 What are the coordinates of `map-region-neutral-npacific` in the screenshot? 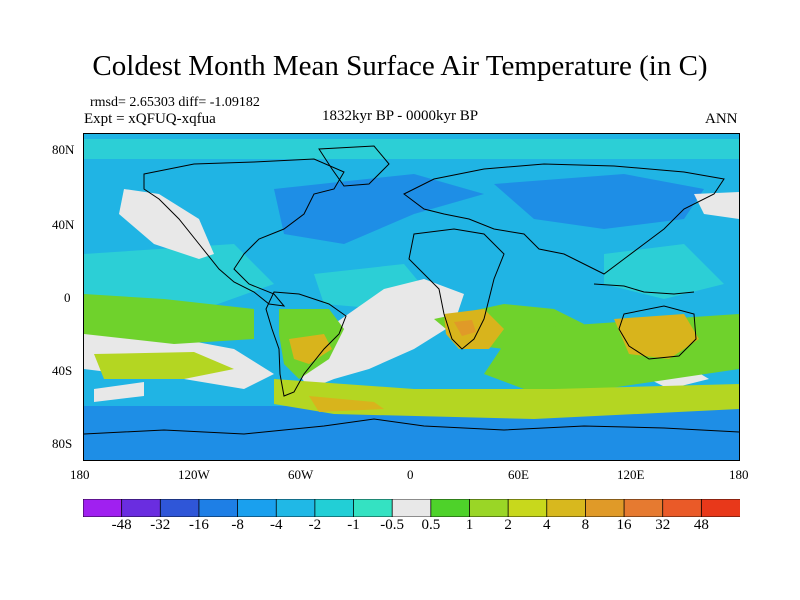 It's located at (166, 224).